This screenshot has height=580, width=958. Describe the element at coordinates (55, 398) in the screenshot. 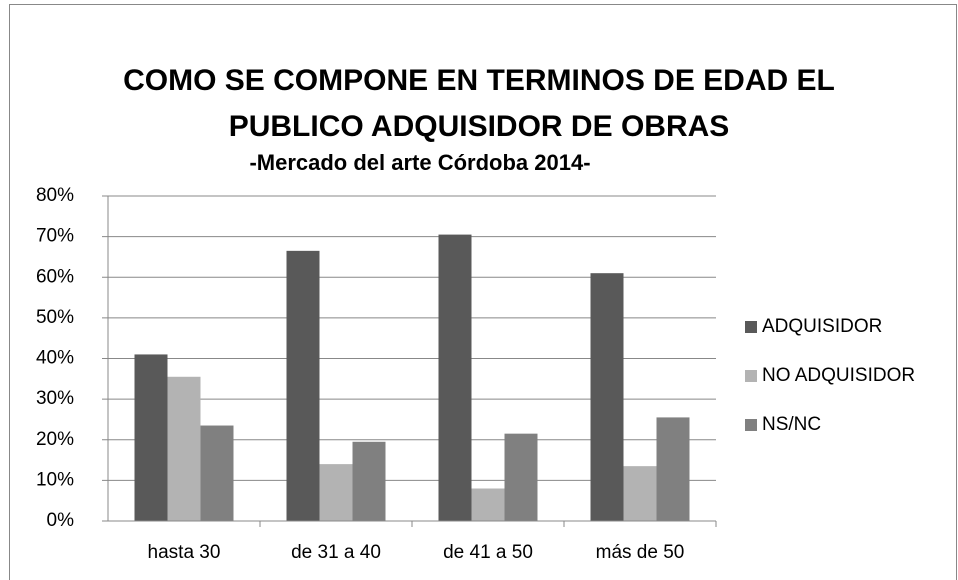

I see `y-tick-label: 30%` at that location.